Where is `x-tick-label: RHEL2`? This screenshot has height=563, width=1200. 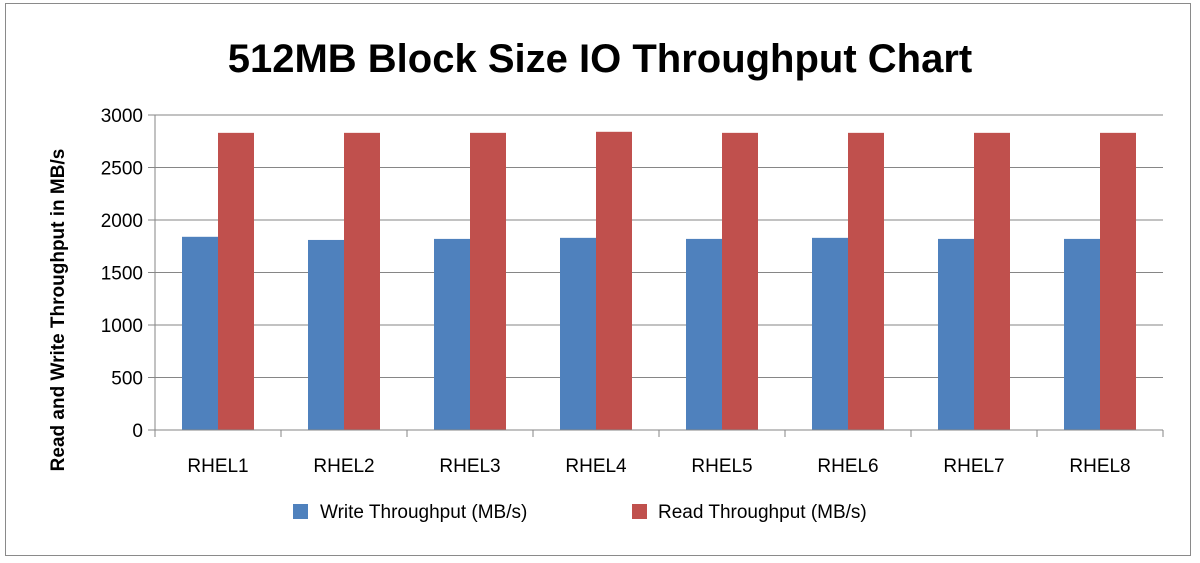
x-tick-label: RHEL2 is located at coordinates (343, 466).